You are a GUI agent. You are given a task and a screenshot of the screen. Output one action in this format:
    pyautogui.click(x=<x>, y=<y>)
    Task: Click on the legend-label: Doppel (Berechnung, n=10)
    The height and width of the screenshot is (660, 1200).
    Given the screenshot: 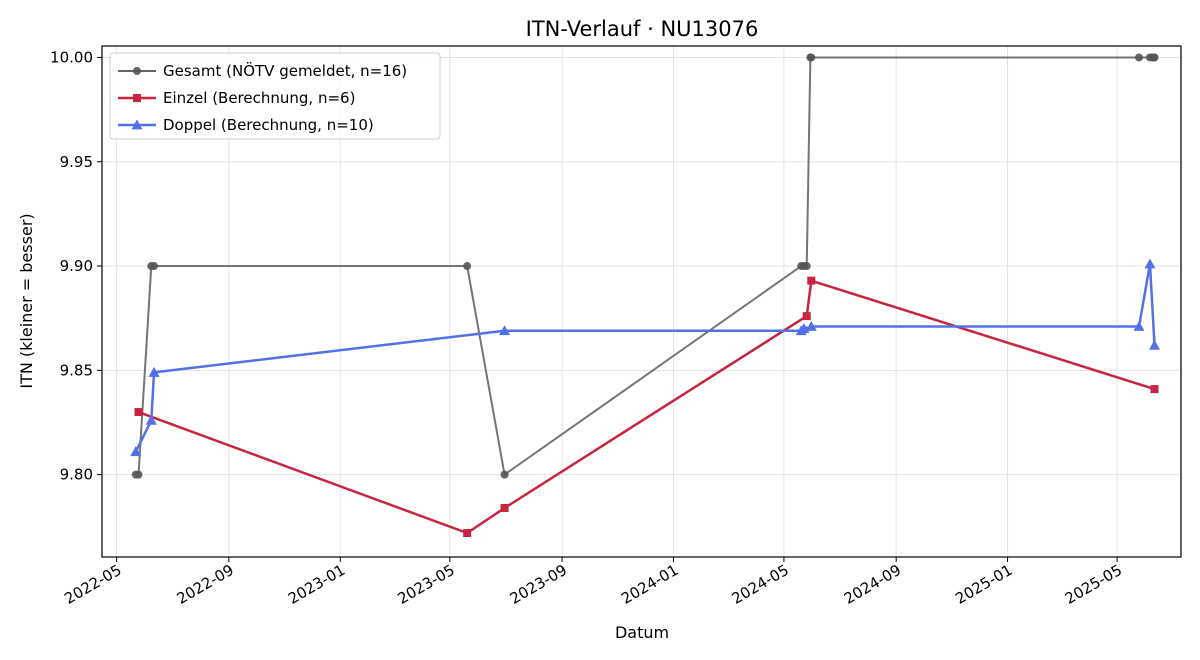 What is the action you would take?
    pyautogui.click(x=268, y=125)
    